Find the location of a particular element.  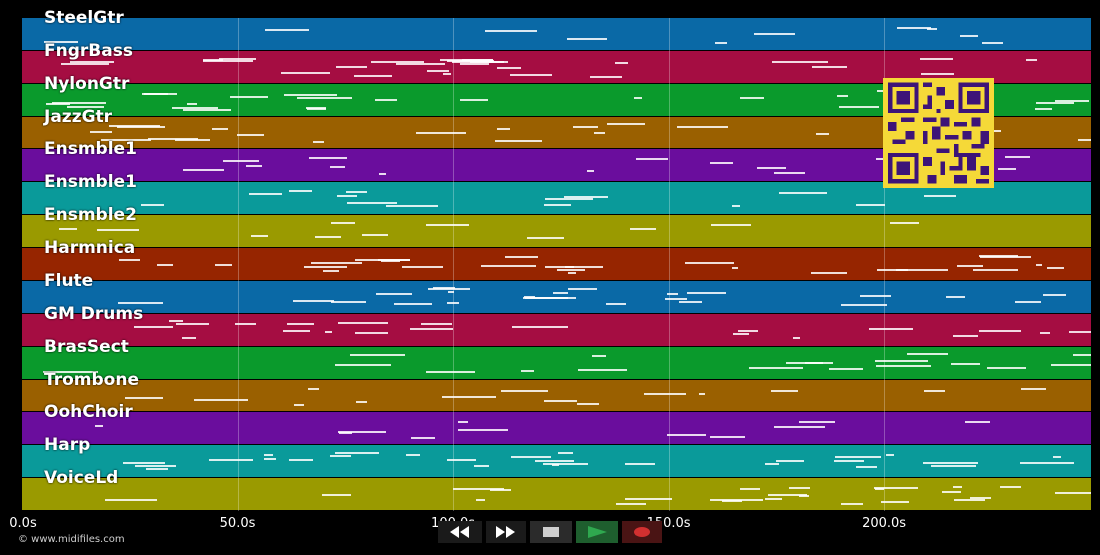

track-label: JazzGtr is located at coordinates (78, 116).